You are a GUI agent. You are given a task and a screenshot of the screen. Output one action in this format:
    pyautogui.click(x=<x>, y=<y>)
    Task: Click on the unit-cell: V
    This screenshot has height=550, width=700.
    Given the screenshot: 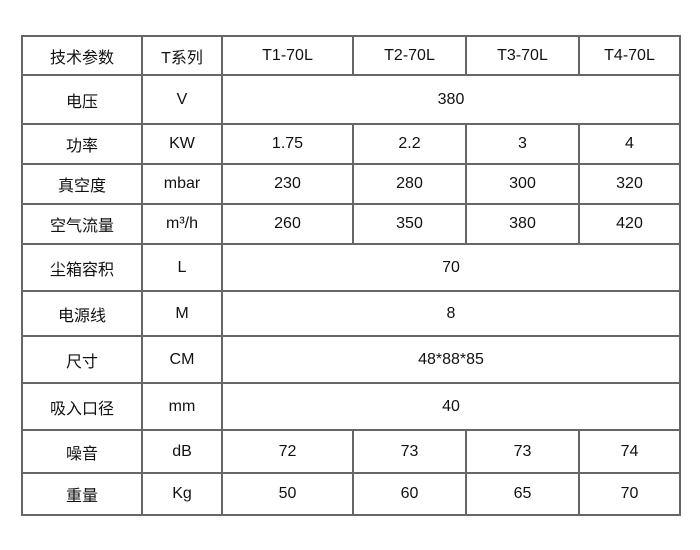 What is the action you would take?
    pyautogui.click(x=182, y=99)
    